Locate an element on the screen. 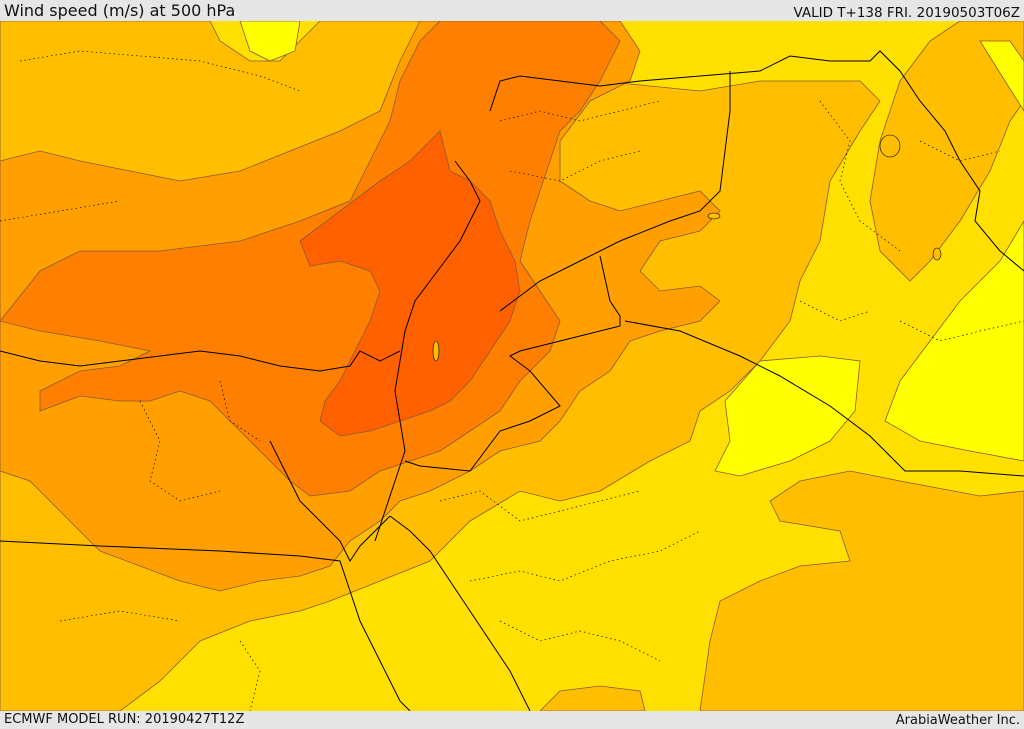 Image resolution: width=1024 pixels, height=729 pixels. model-run: ECMWF MODEL RUN: 20190427T12Z is located at coordinates (124, 719).